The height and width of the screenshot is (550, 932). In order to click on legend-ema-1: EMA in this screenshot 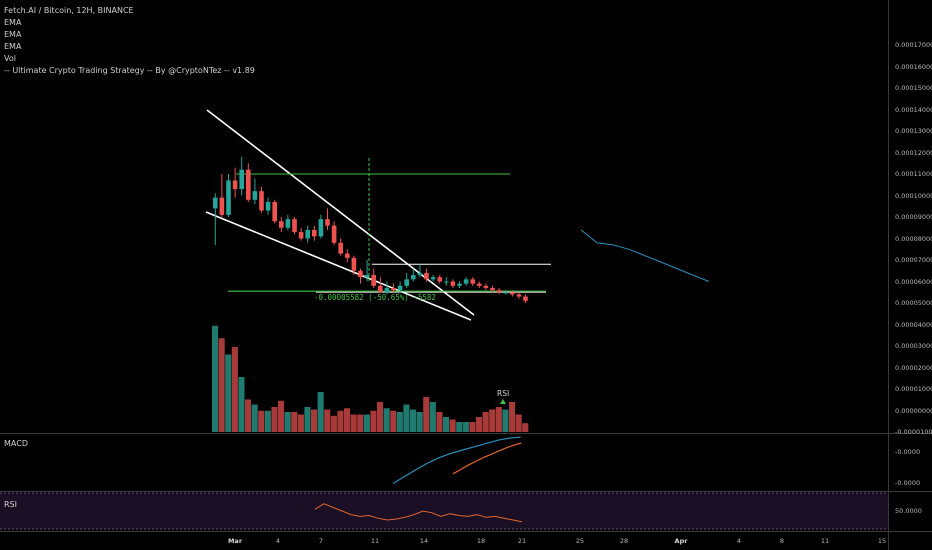, I will do `click(13, 22)`.